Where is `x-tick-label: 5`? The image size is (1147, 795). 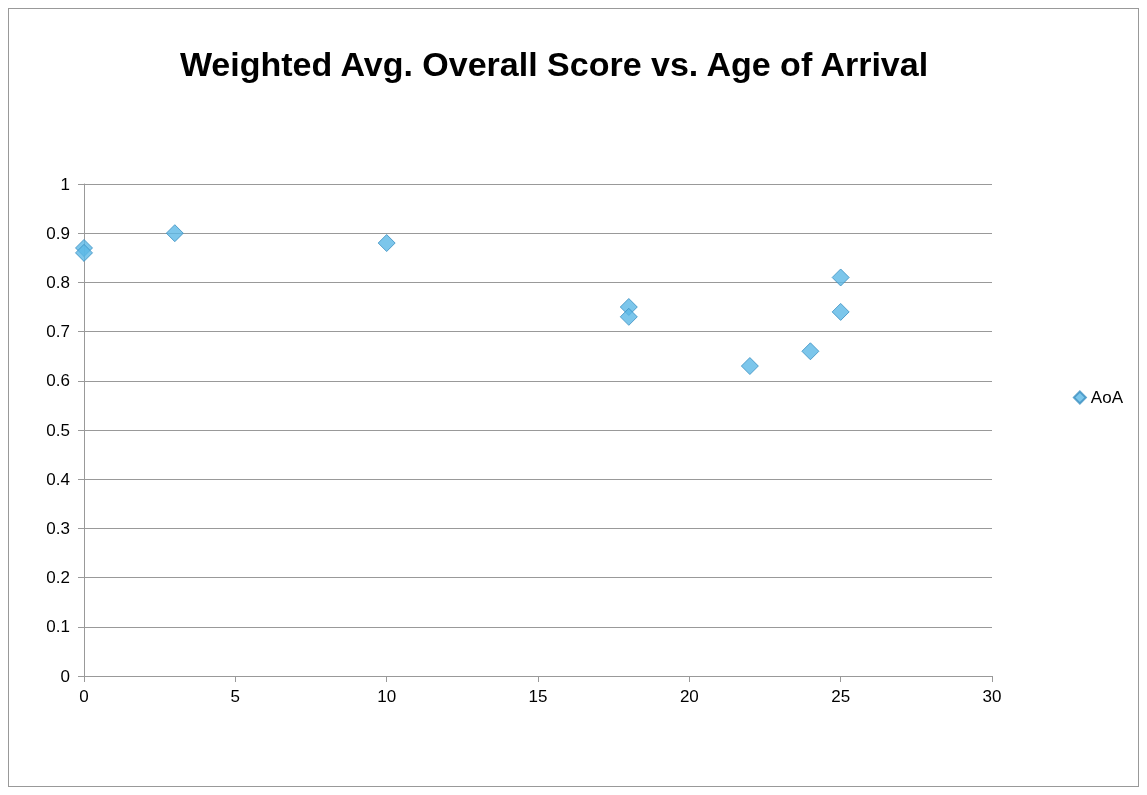
x-tick-label: 5 is located at coordinates (235, 696).